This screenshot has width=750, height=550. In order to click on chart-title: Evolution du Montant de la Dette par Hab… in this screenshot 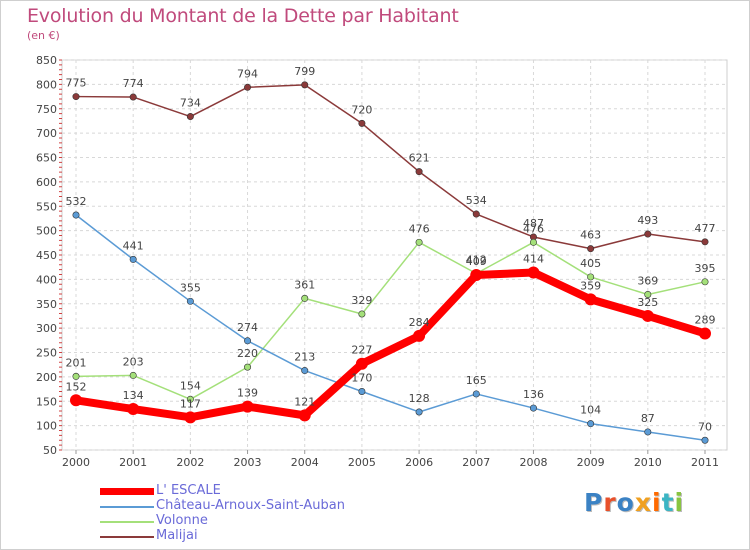, I will do `click(243, 16)`.